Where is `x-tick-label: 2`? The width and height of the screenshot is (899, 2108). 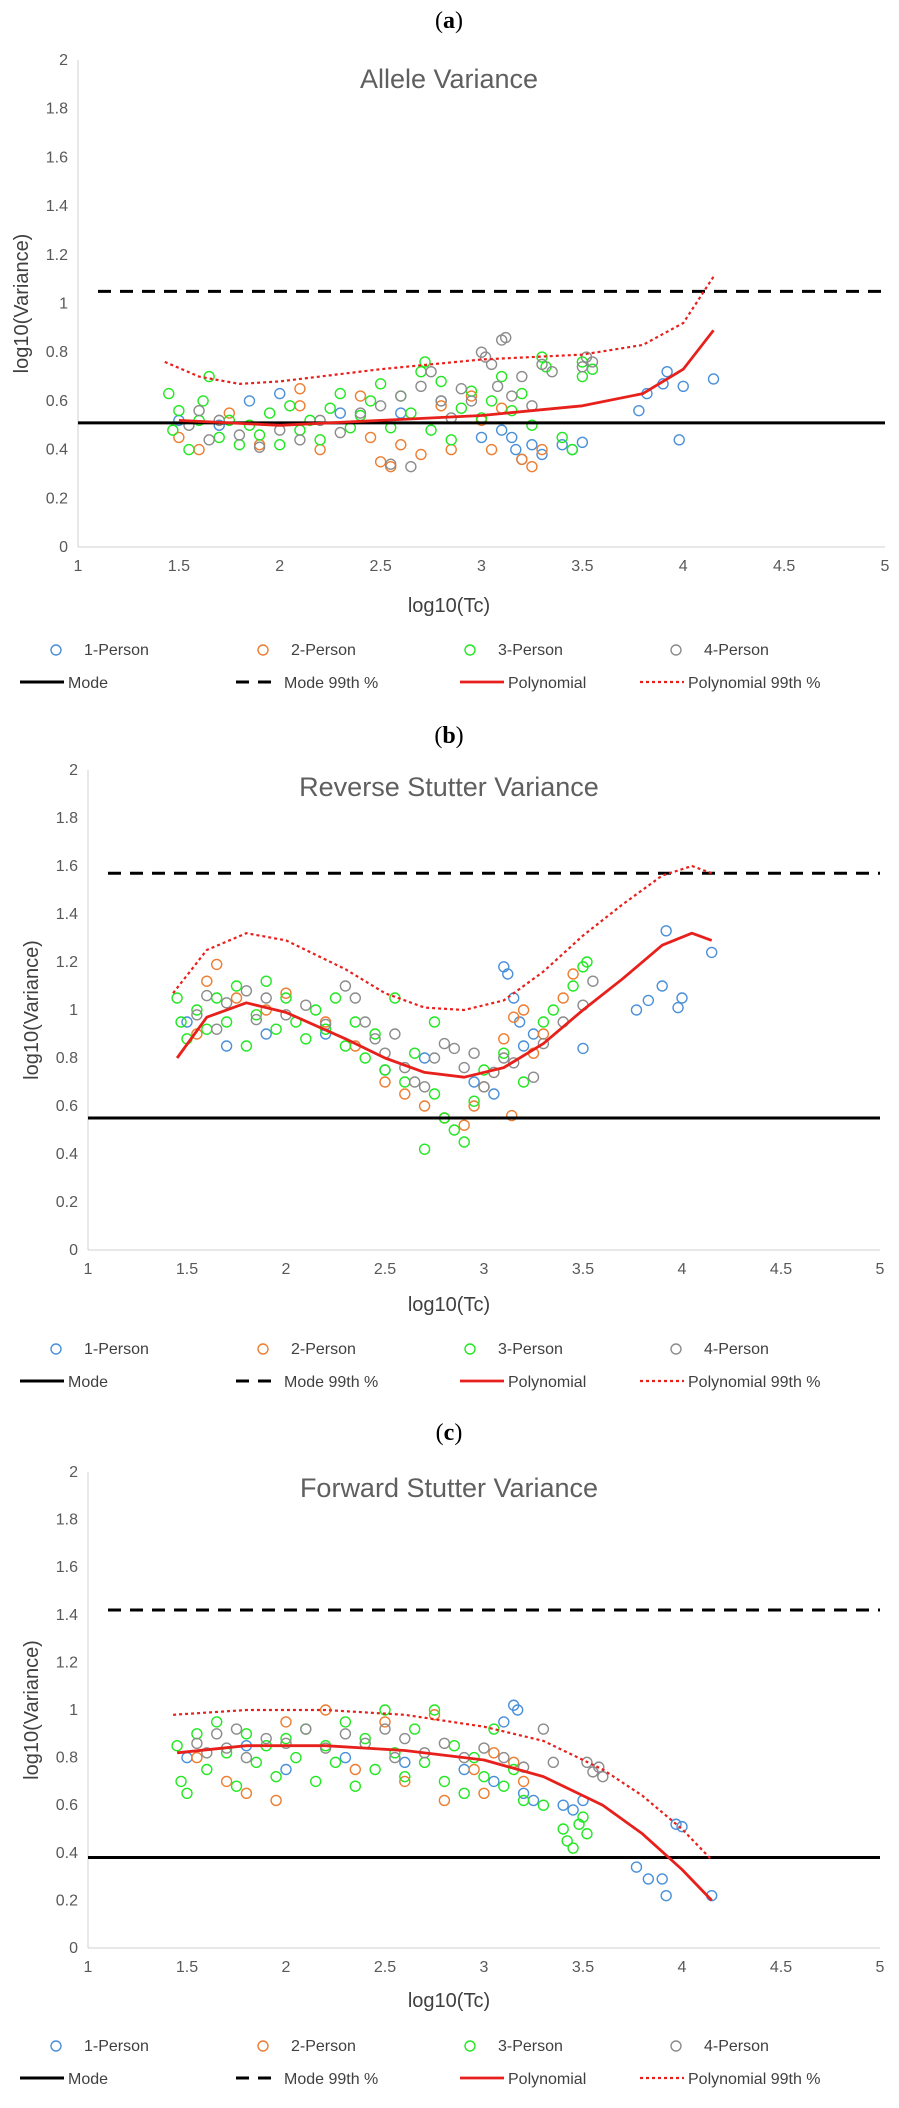
x-tick-label: 2 is located at coordinates (279, 566).